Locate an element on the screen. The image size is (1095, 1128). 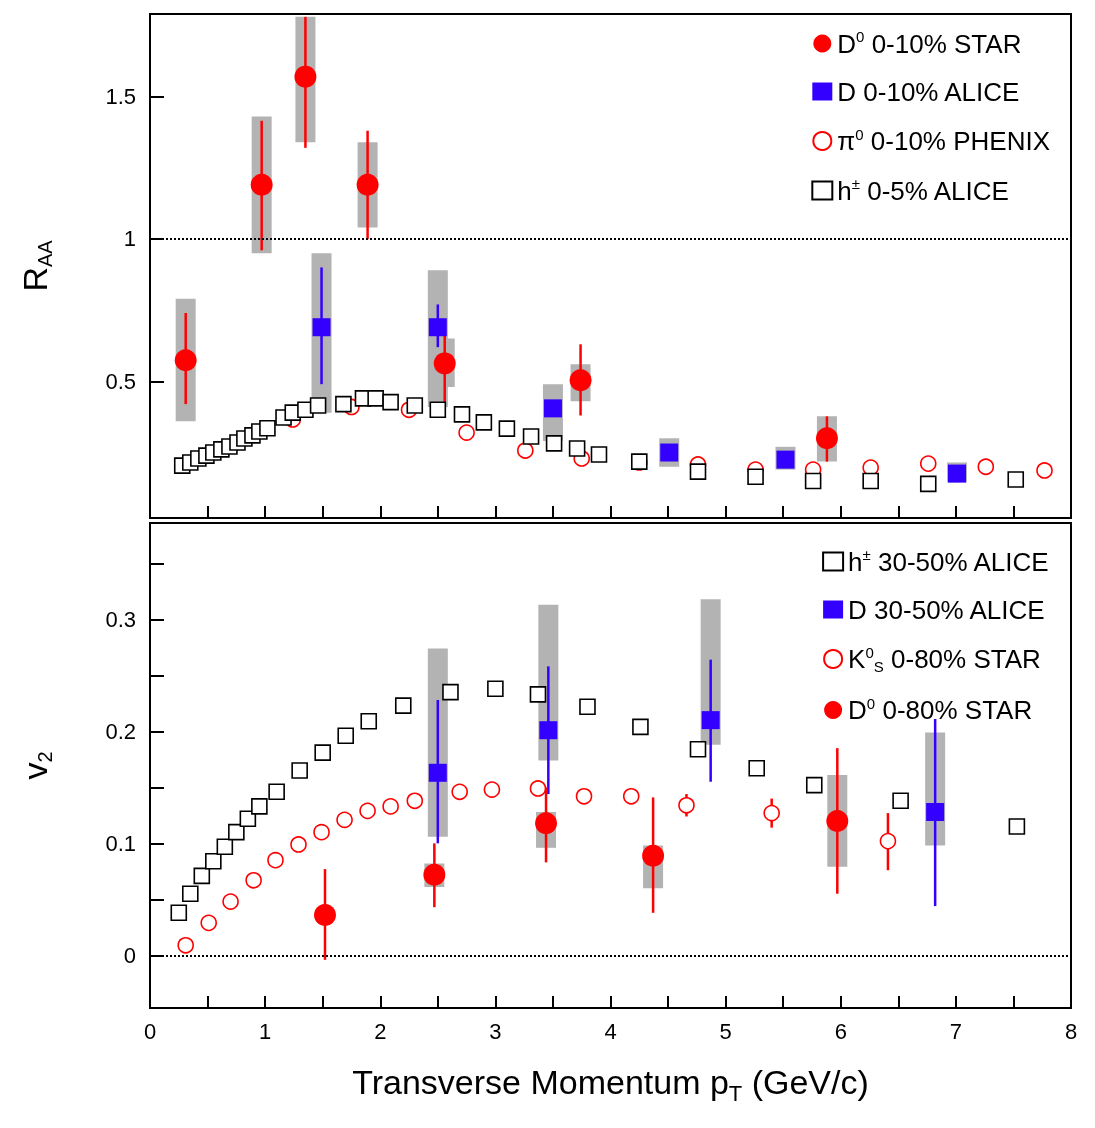
legend-label: D 30-50% ALICE is located at coordinates (946, 609).